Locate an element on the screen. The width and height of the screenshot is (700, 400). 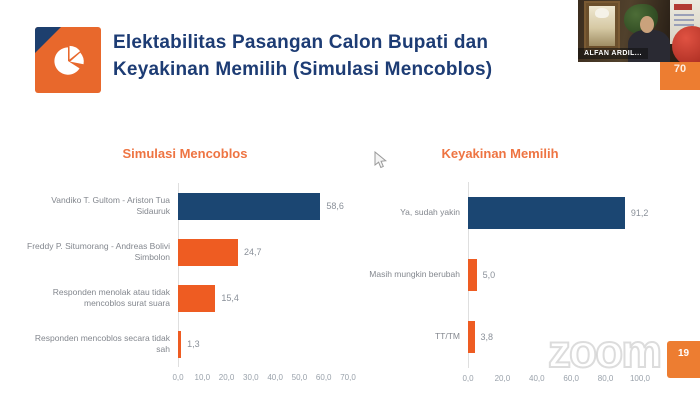
page-title-line1: Elektabilitas Pasangan Calon Bupati dan is located at coordinates (301, 42).